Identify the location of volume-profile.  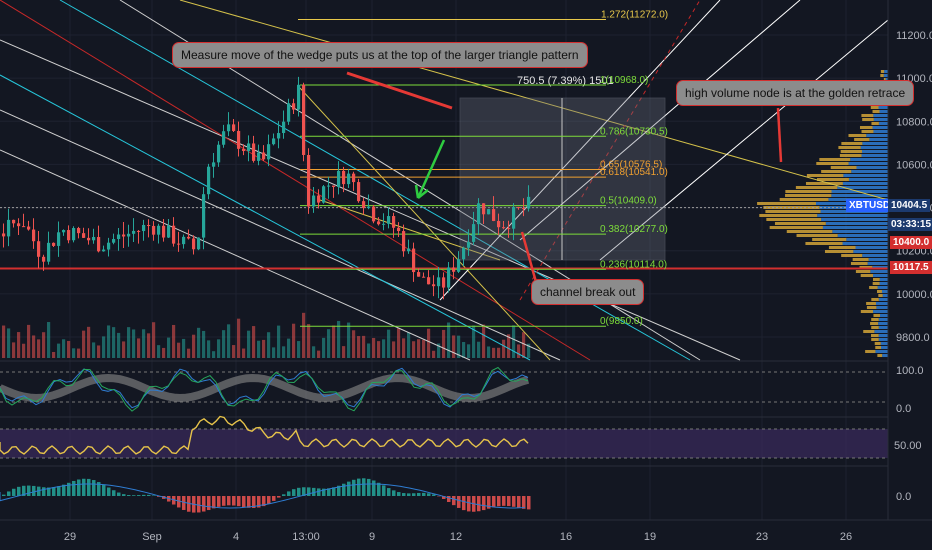
(822, 213).